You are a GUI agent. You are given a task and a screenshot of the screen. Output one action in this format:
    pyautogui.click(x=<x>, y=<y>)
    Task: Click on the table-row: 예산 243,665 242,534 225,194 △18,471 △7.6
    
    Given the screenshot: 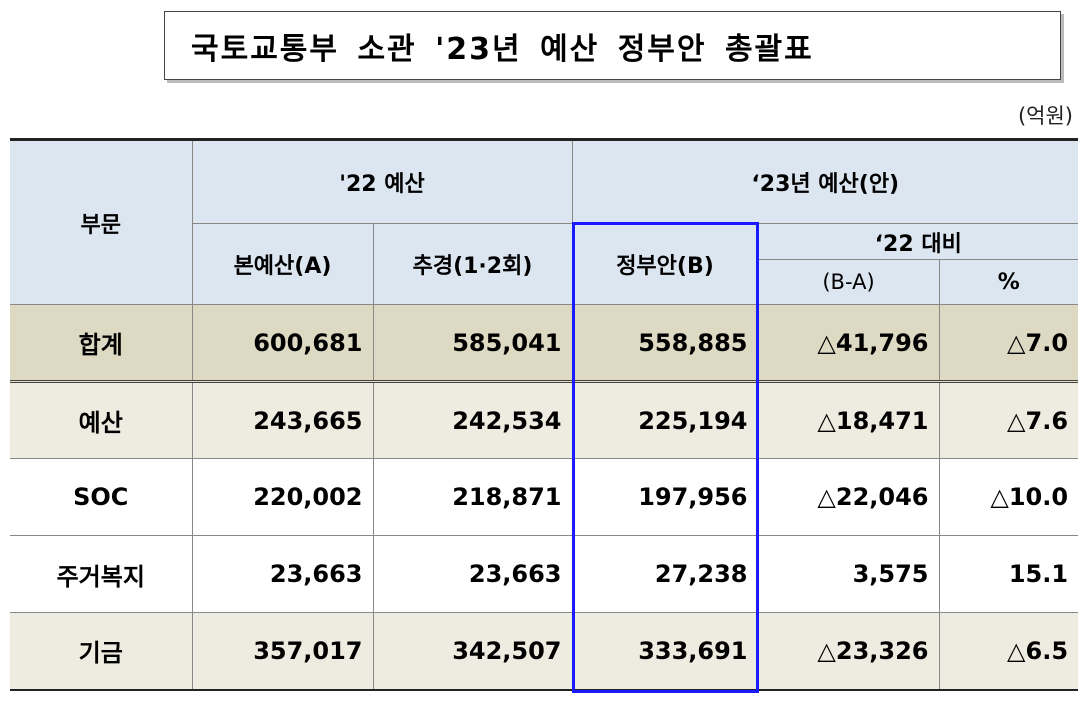 What is the action you would take?
    pyautogui.click(x=544, y=420)
    